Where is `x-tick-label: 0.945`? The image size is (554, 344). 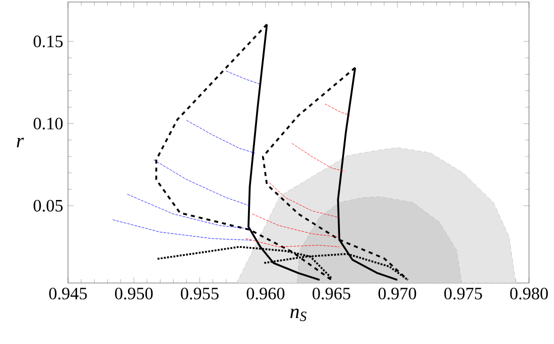 x-tick-label: 0.945 is located at coordinates (68, 294).